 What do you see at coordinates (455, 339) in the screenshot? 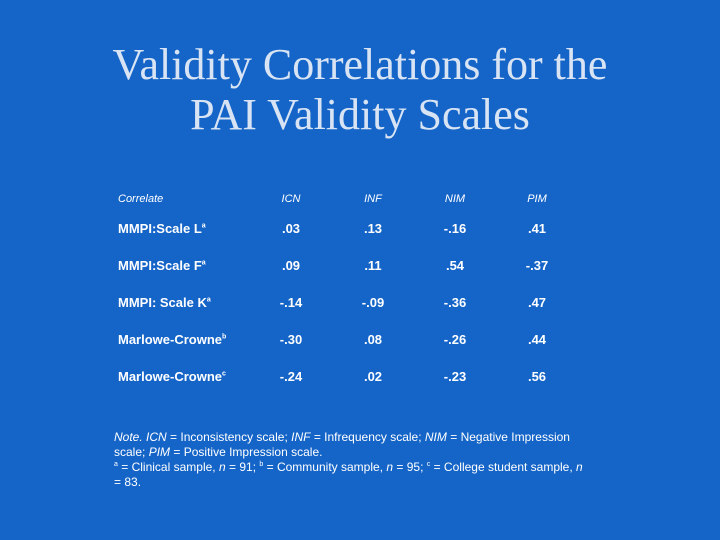
I see `cell-nim: -.26` at bounding box center [455, 339].